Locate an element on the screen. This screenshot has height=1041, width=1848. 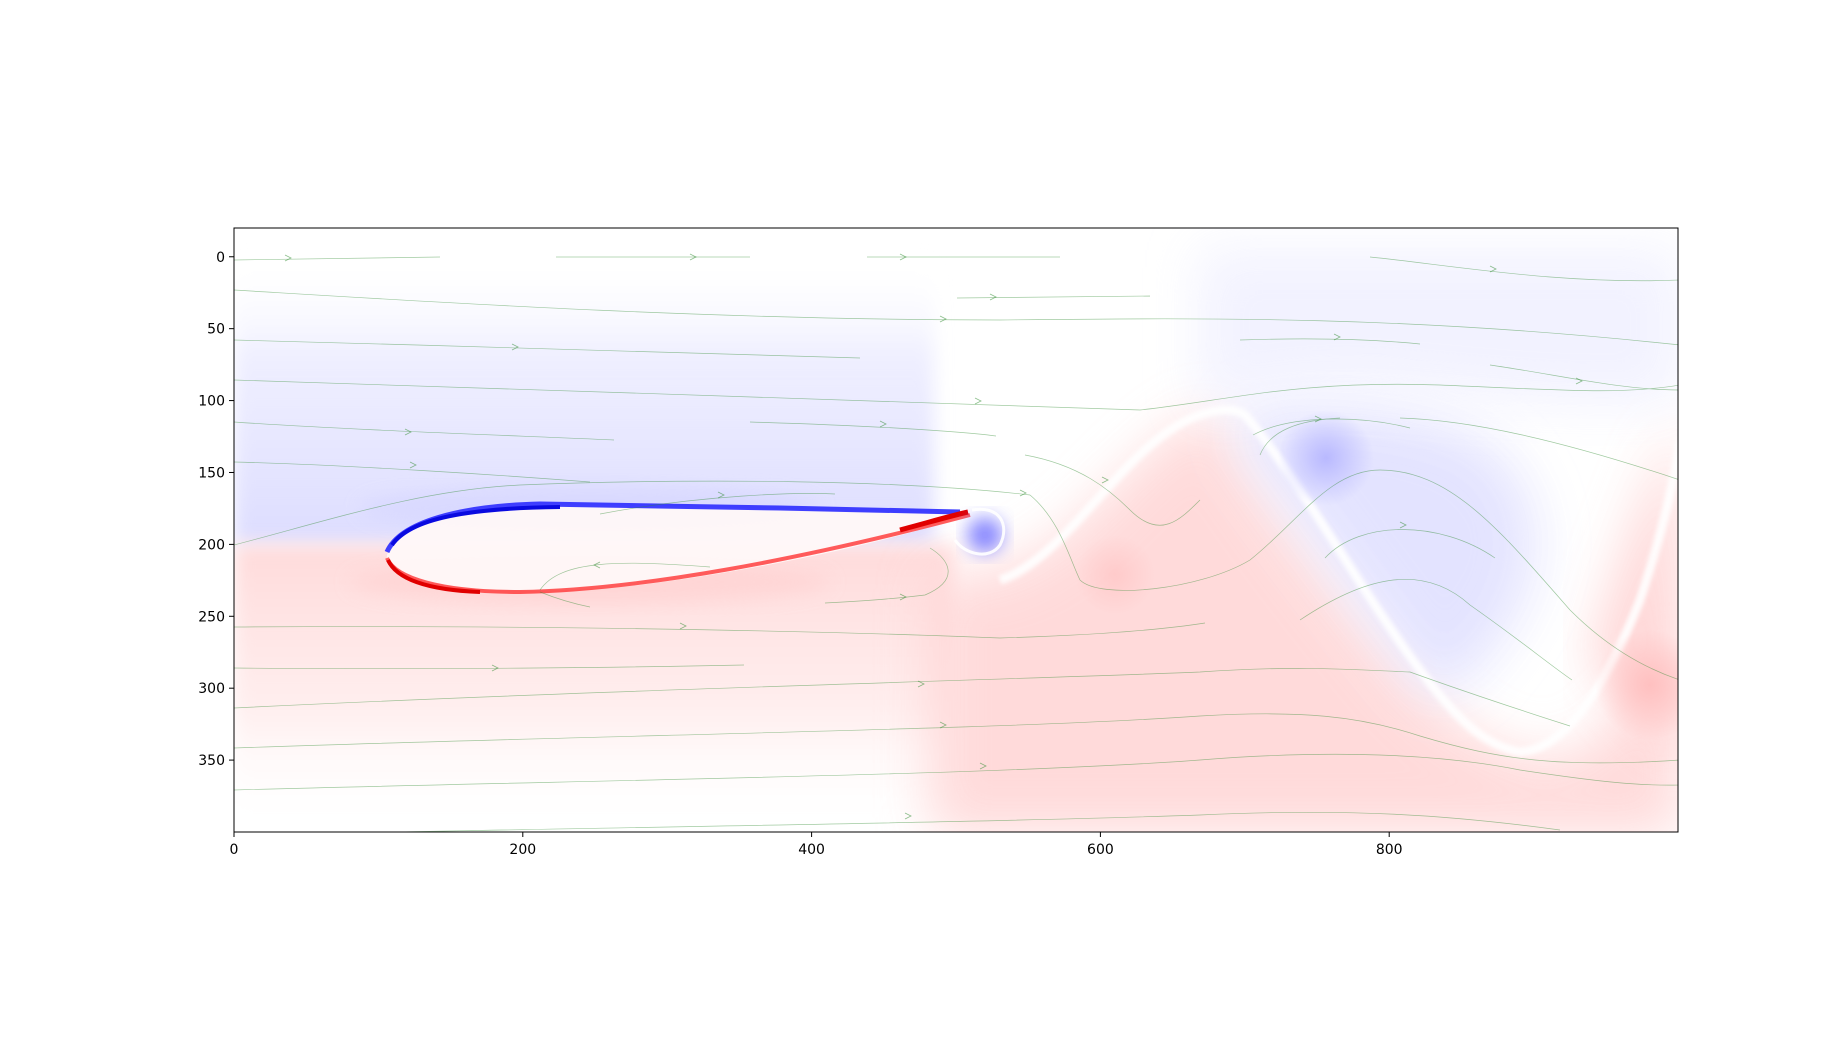
upper-right-negative is located at coordinates (1439, 330).